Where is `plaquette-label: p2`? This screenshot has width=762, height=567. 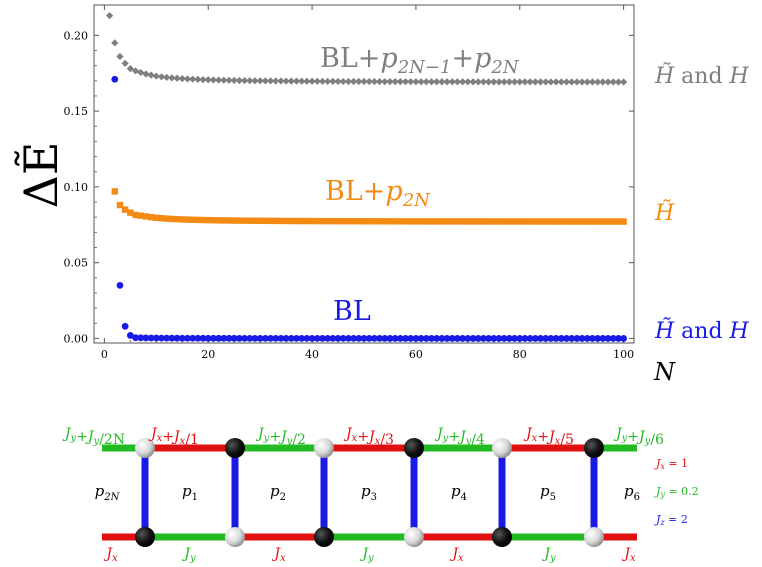
plaquette-label: p2 is located at coordinates (278, 492).